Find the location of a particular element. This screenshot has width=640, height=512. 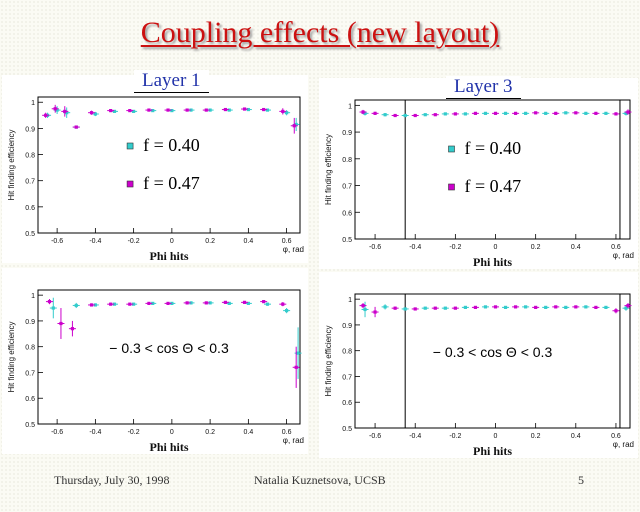

y-axis-label: Hit finding efficiency is located at coordinates (328, 169).